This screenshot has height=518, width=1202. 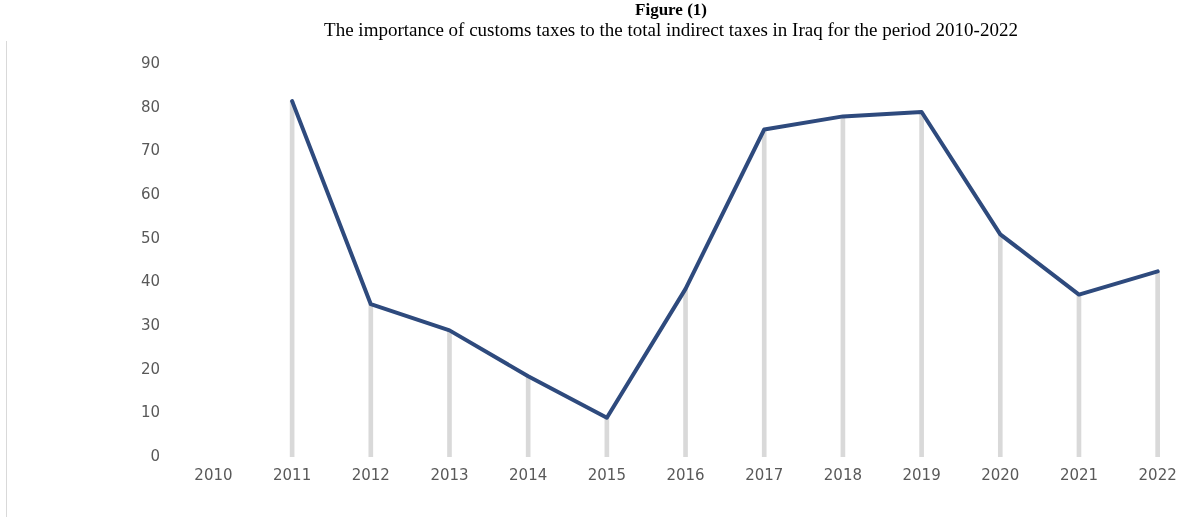 I want to click on y-tick-label: 10, so click(x=150, y=412).